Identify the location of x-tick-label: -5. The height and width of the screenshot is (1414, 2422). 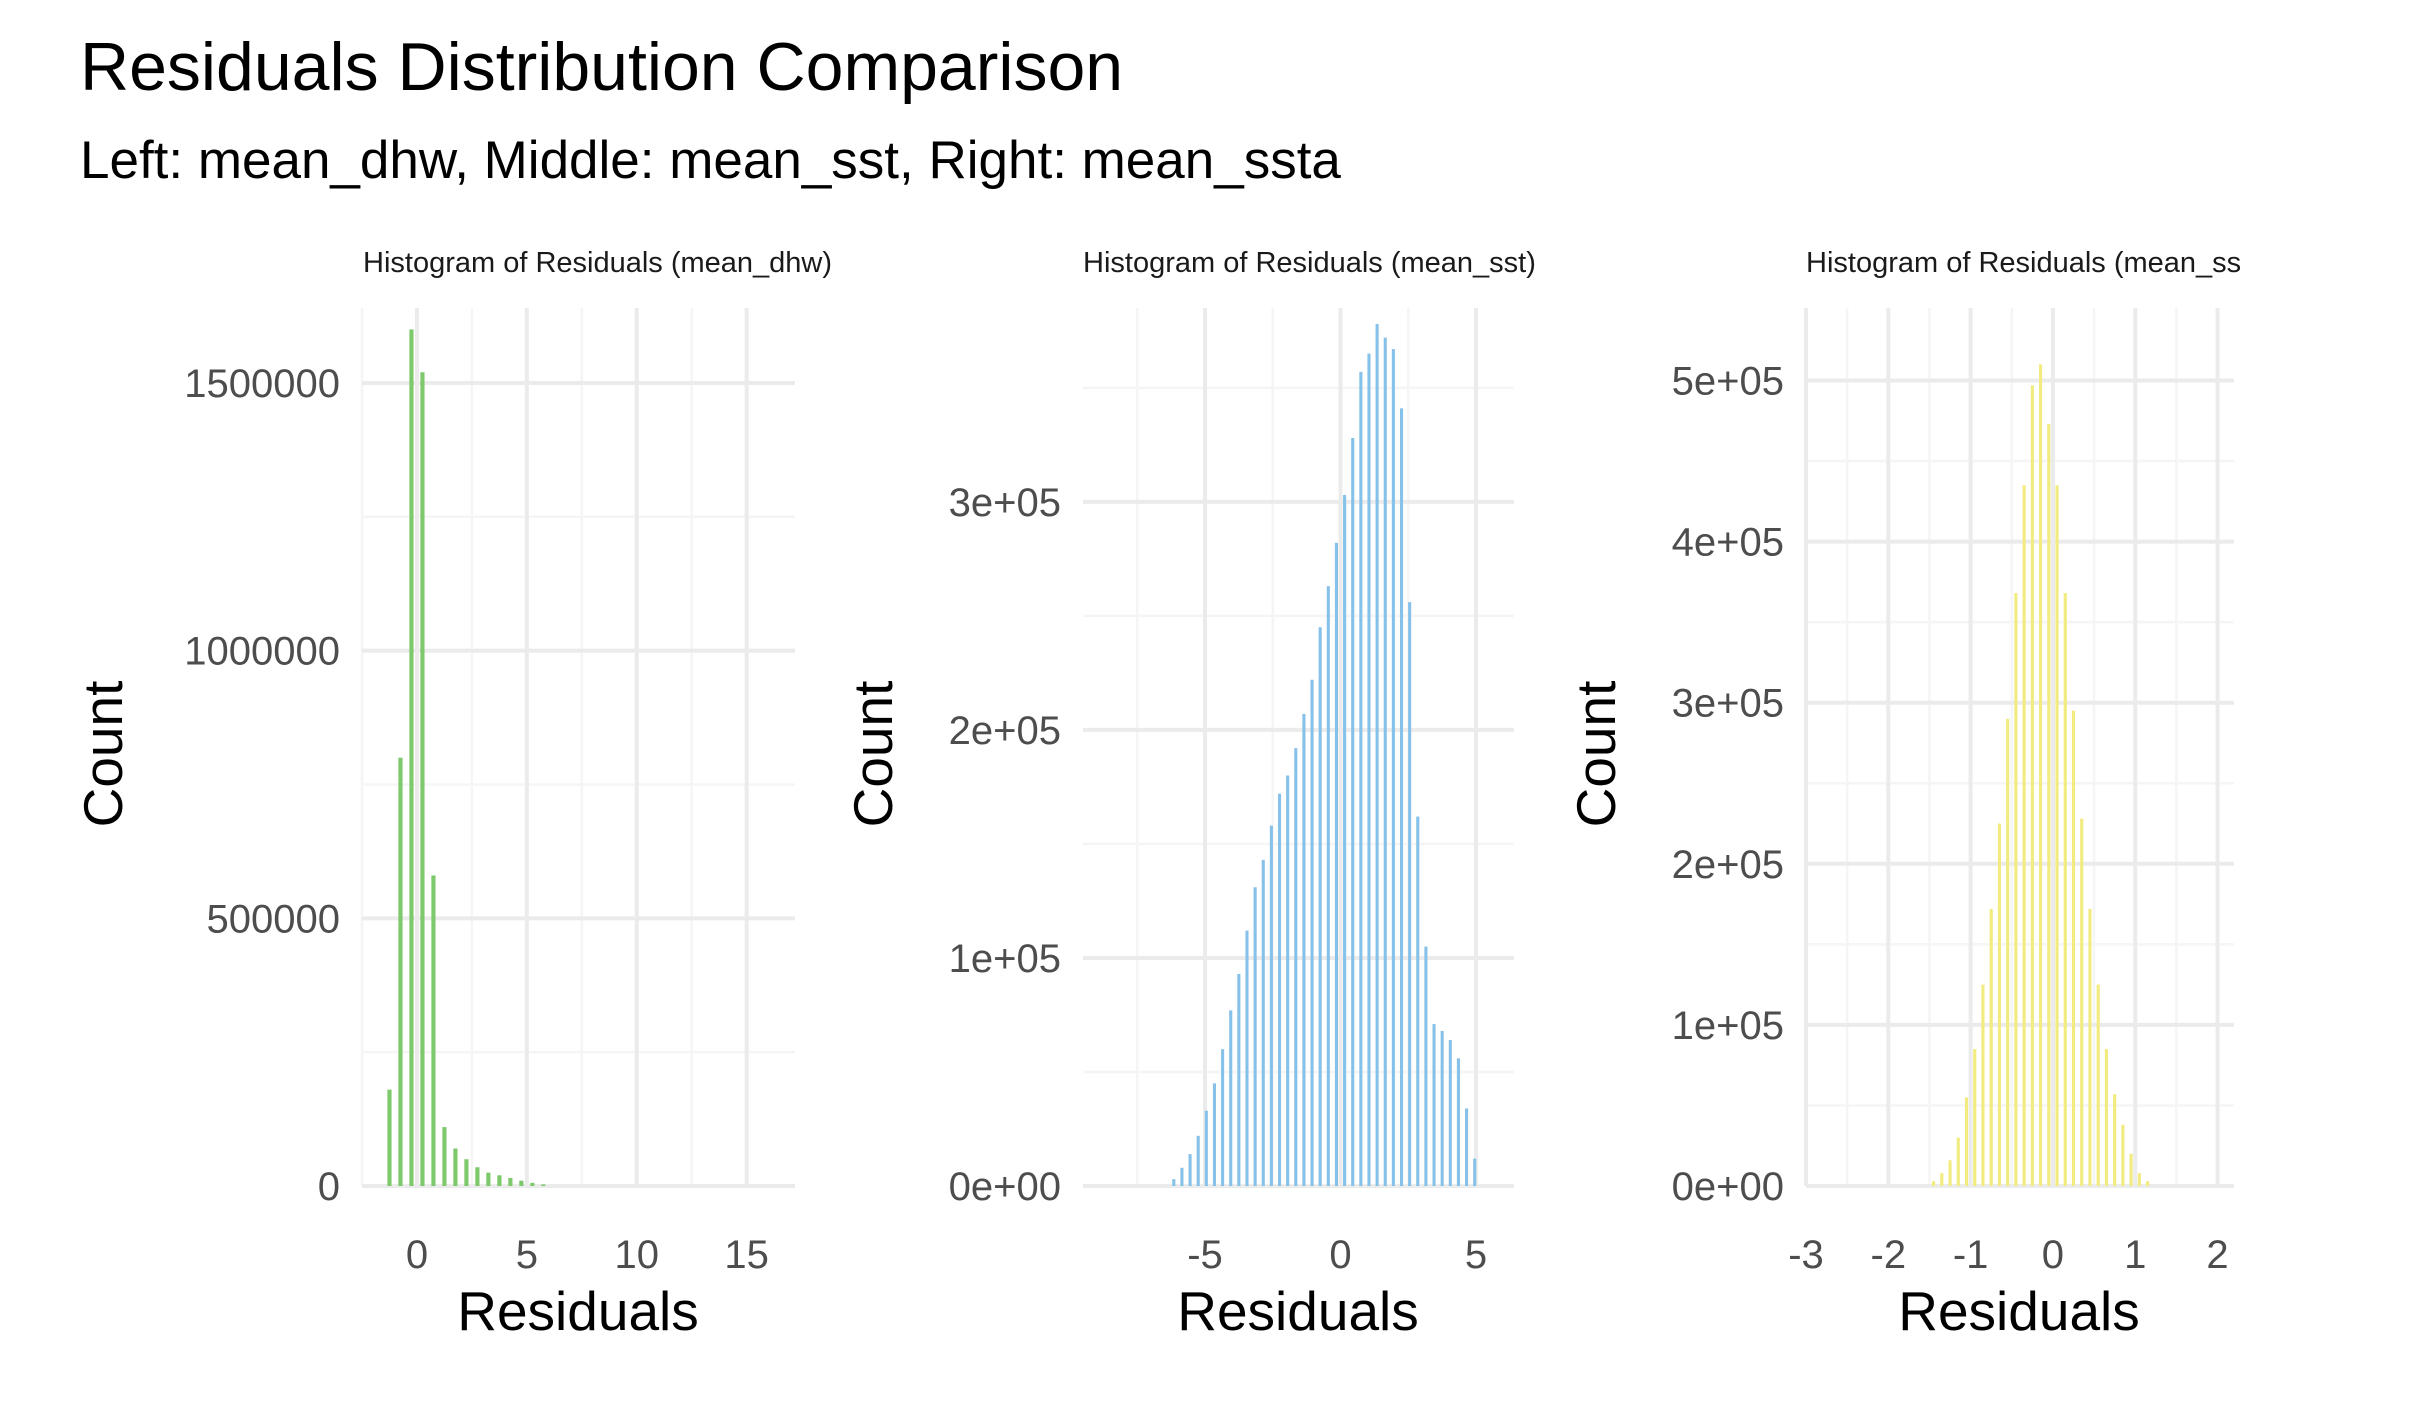
(1205, 1255).